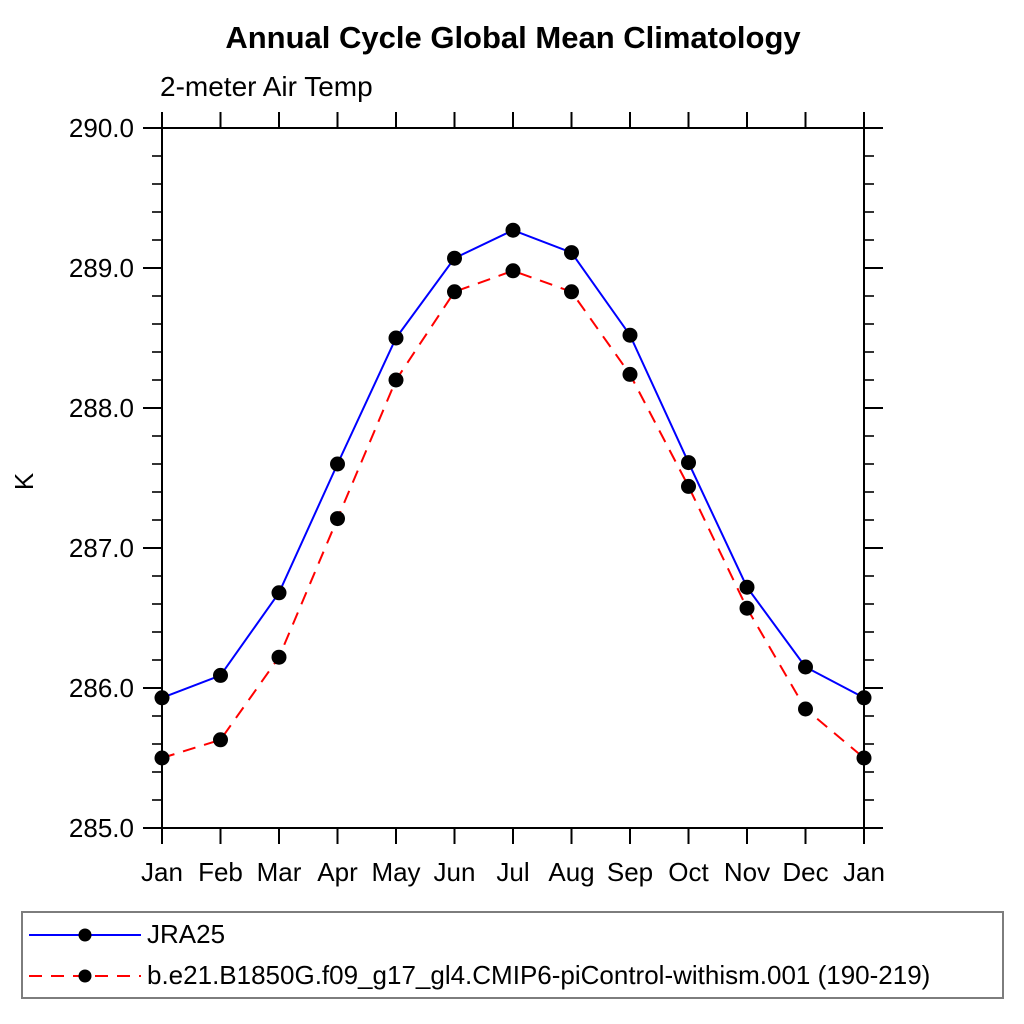  I want to click on legend-line-sample-dashed, so click(85, 975).